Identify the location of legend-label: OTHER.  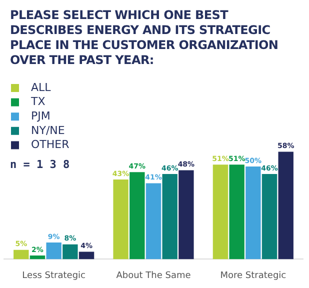
(50, 145).